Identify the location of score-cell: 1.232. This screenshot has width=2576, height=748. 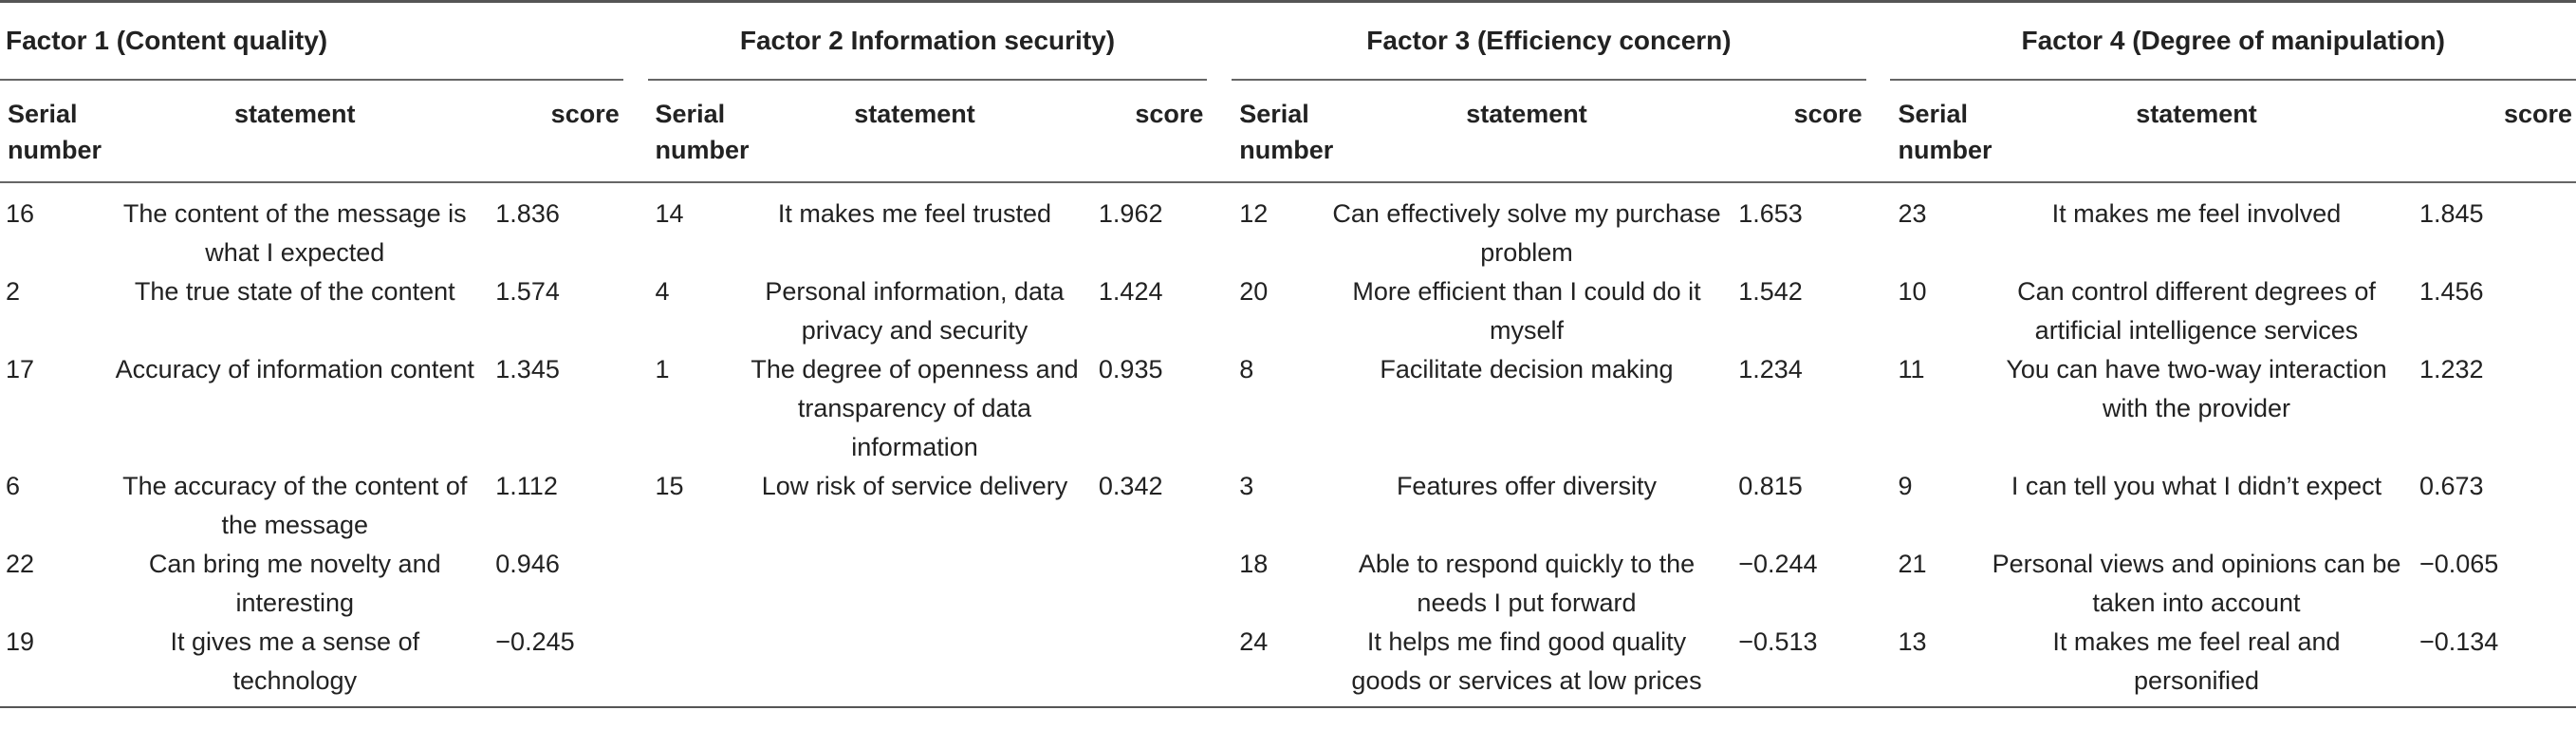
(2451, 369).